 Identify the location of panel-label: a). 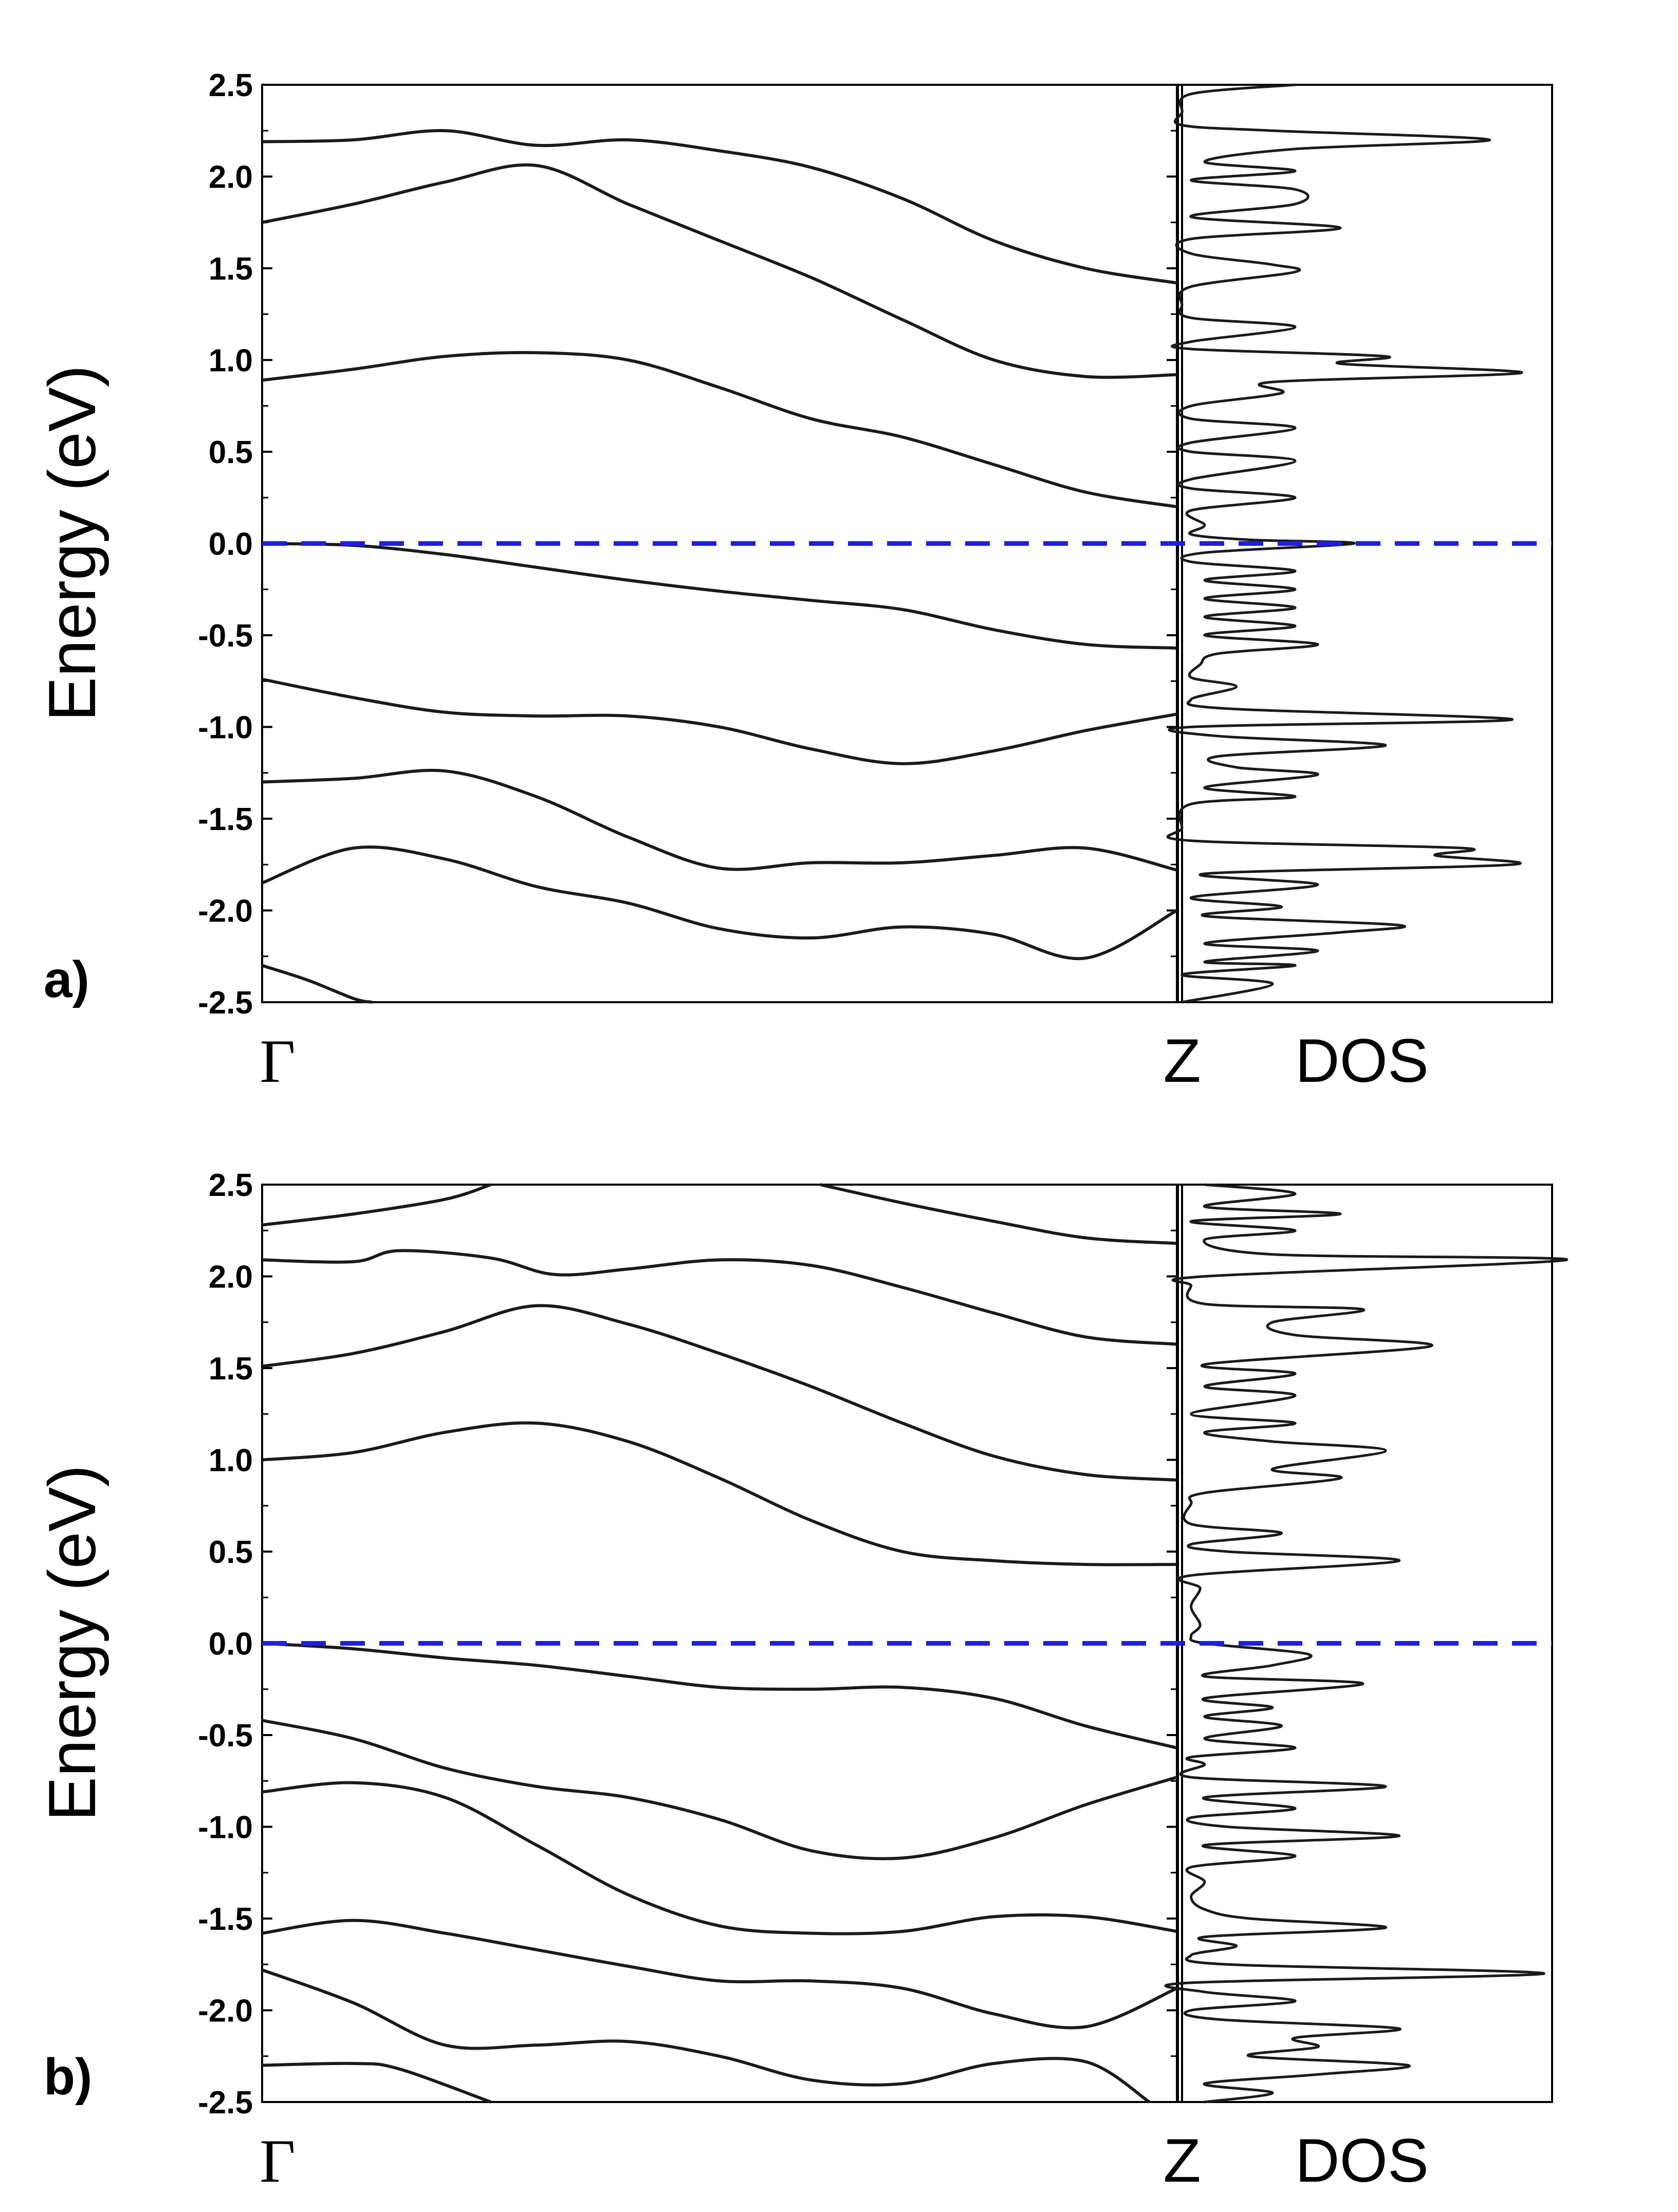
(66, 979).